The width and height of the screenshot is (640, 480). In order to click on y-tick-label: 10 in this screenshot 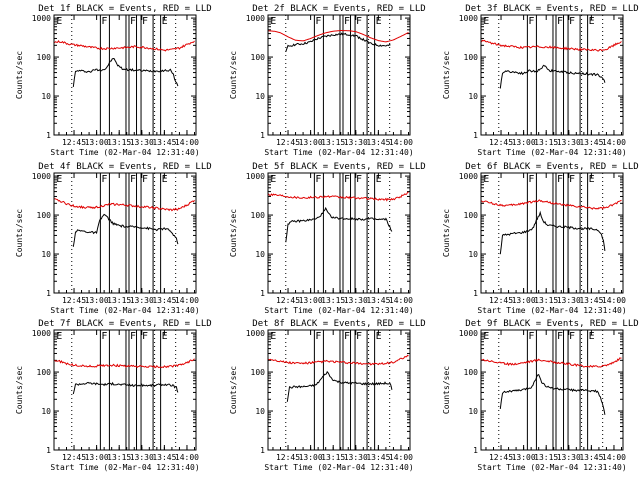, I will do `click(260, 254)`.